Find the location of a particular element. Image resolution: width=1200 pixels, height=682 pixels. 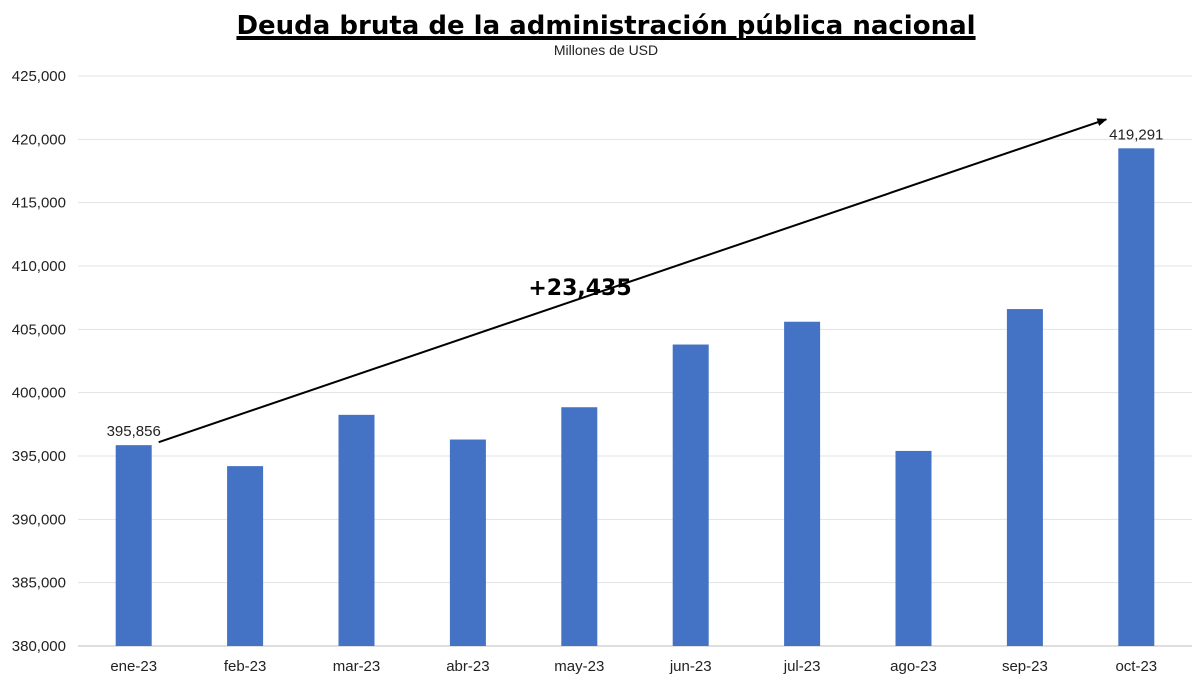

chart-subtitle: Millones de USD is located at coordinates (606, 50).